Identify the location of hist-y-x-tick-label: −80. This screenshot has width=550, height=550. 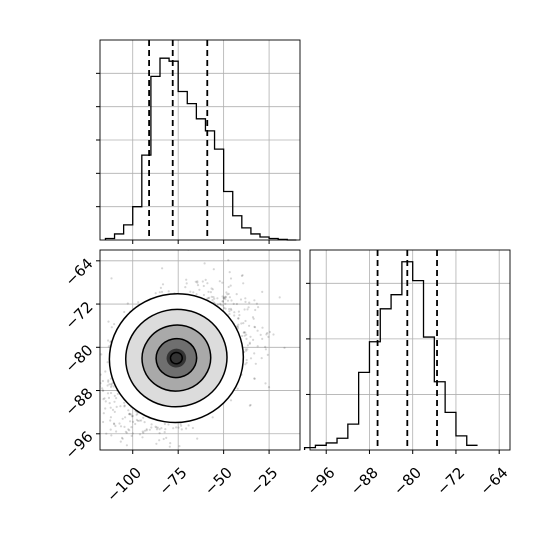
(407, 481).